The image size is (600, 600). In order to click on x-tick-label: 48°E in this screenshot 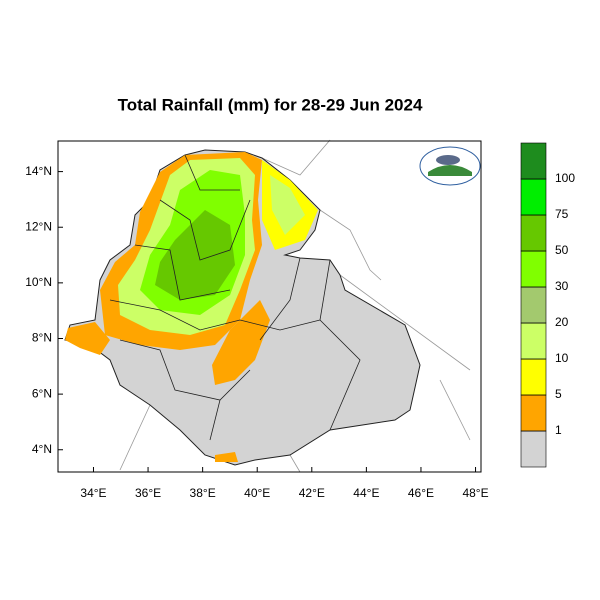, I will do `click(475, 493)`.